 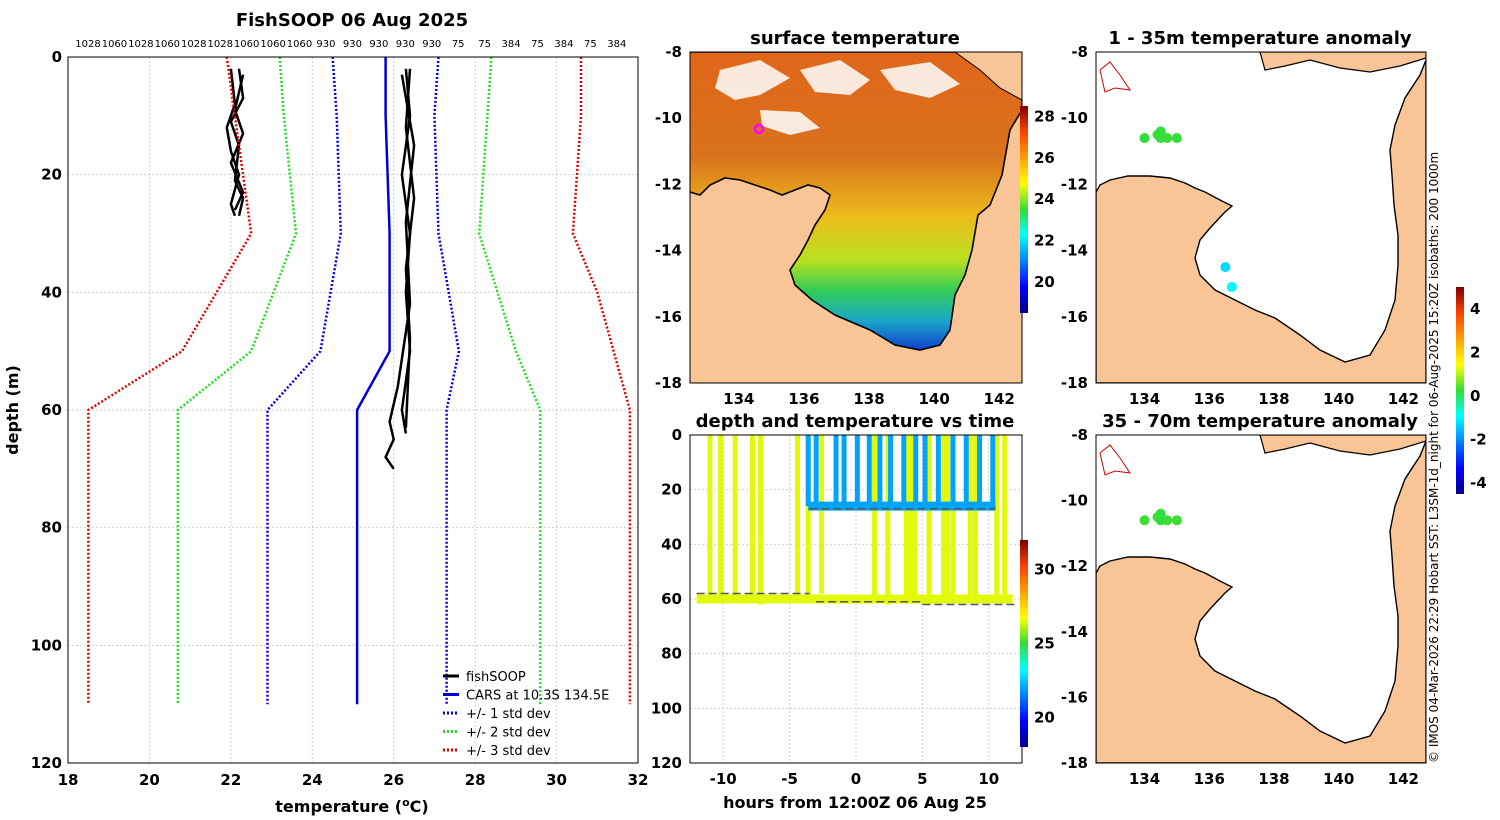 I want to click on anom1-points, so click(x=1188, y=209).